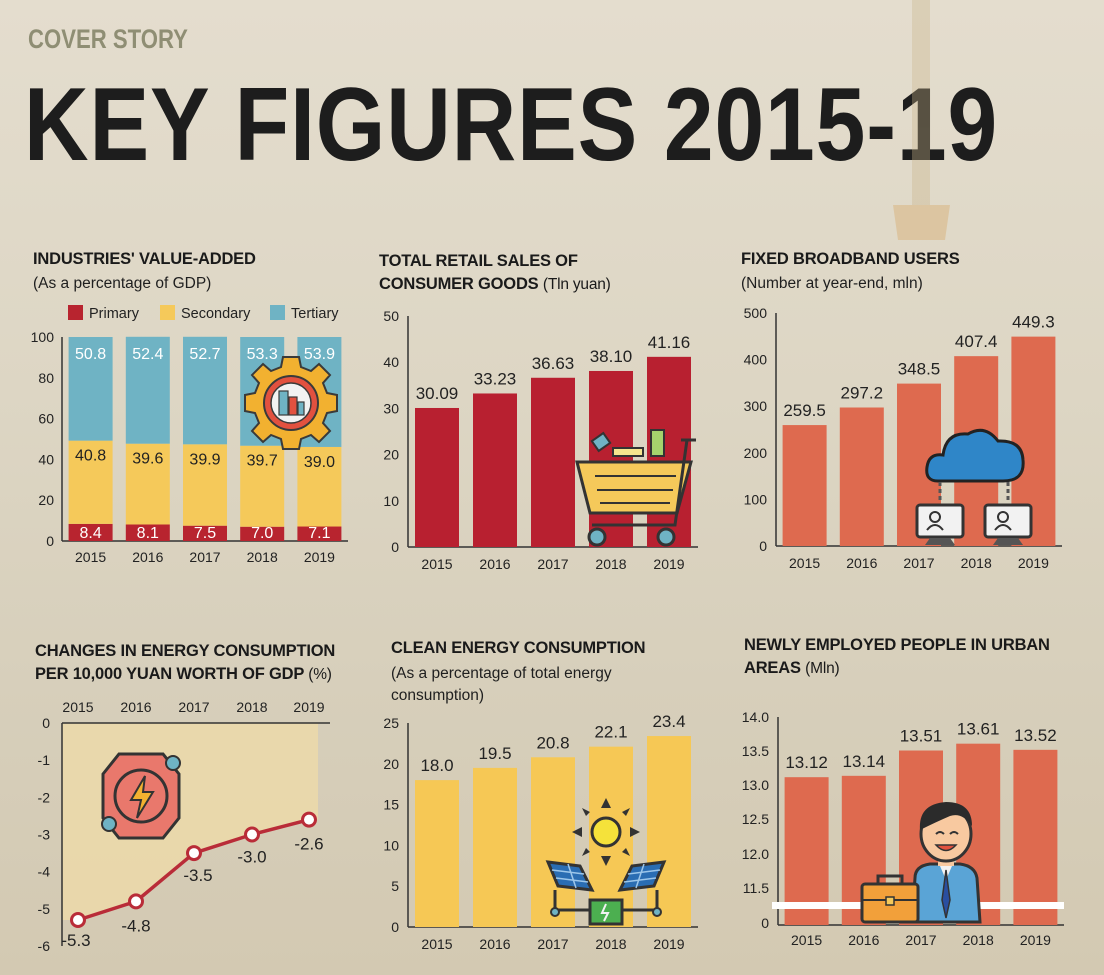  I want to click on broadband-xtick: 2017, so click(918, 563).